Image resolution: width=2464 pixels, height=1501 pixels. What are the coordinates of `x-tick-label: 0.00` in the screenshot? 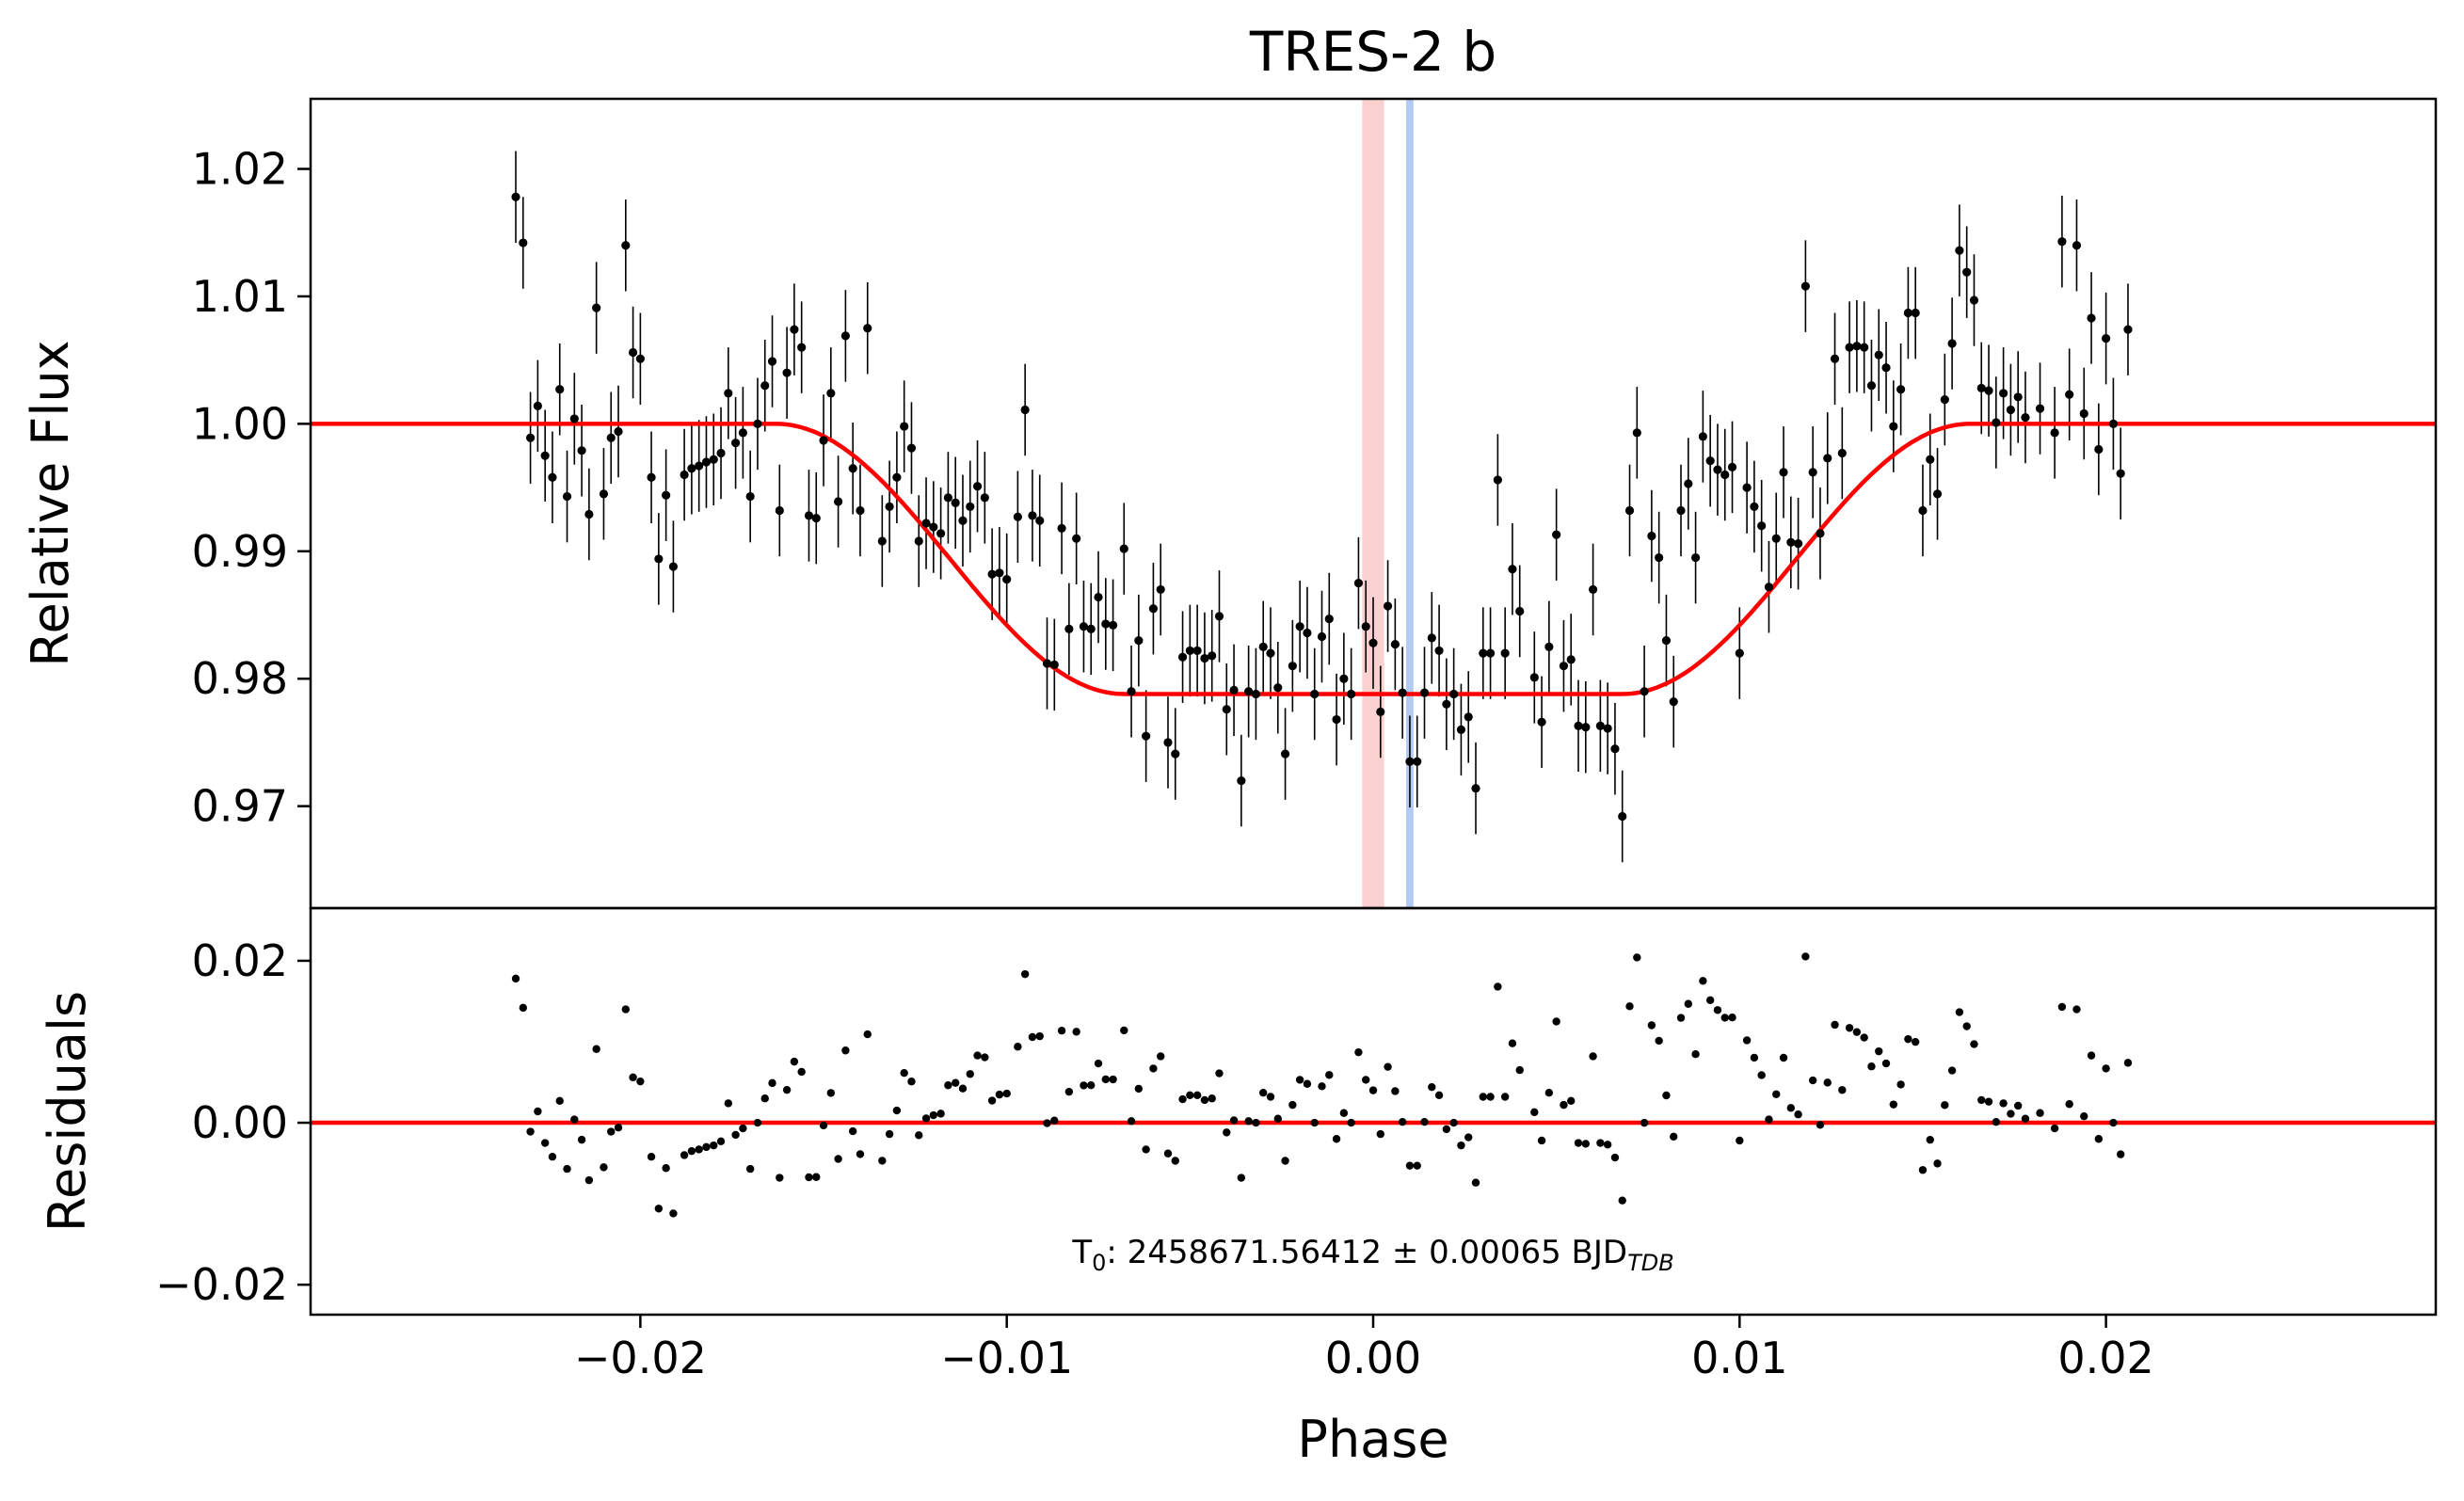 It's located at (1373, 1358).